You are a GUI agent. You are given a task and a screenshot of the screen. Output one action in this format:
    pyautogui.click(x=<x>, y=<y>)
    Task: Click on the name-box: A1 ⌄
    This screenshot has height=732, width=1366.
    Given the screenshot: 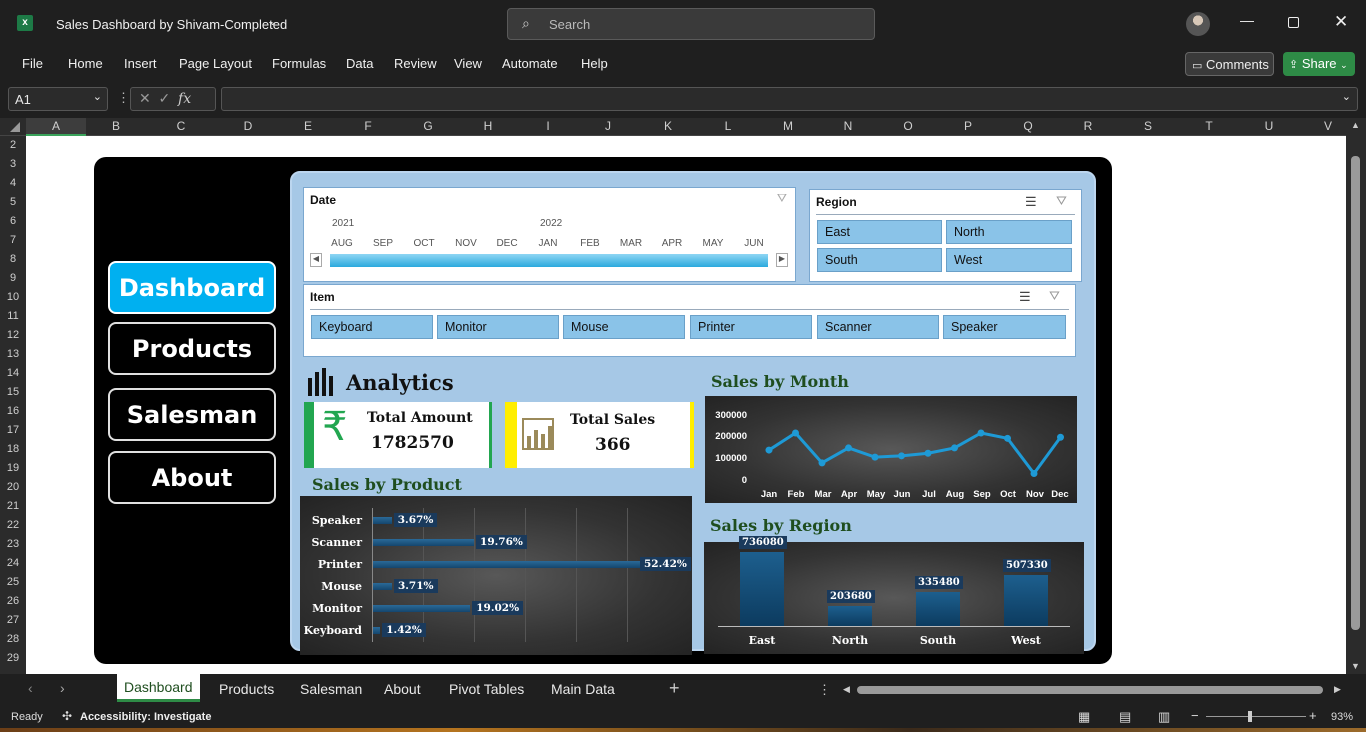 What is the action you would take?
    pyautogui.click(x=58, y=99)
    